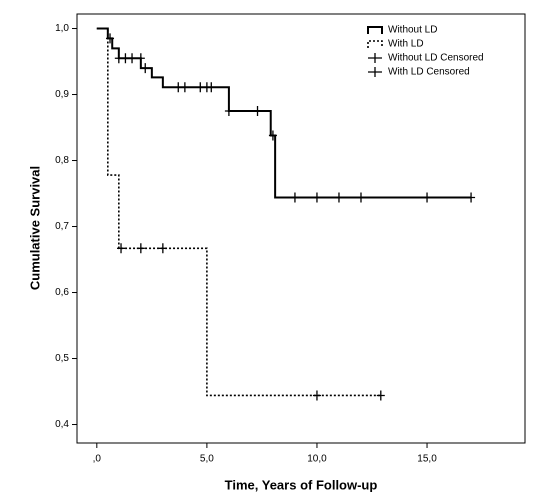 This screenshot has height=502, width=556. What do you see at coordinates (97, 459) in the screenshot?
I see `x-tick-label: ,0` at bounding box center [97, 459].